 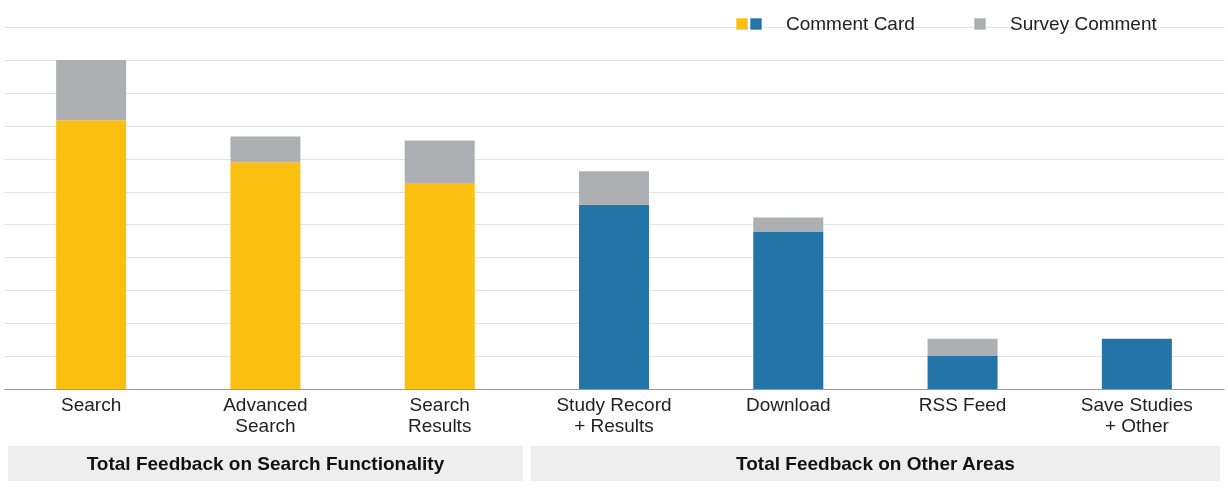 I want to click on x-tick-label: Advanced Search, so click(x=265, y=414).